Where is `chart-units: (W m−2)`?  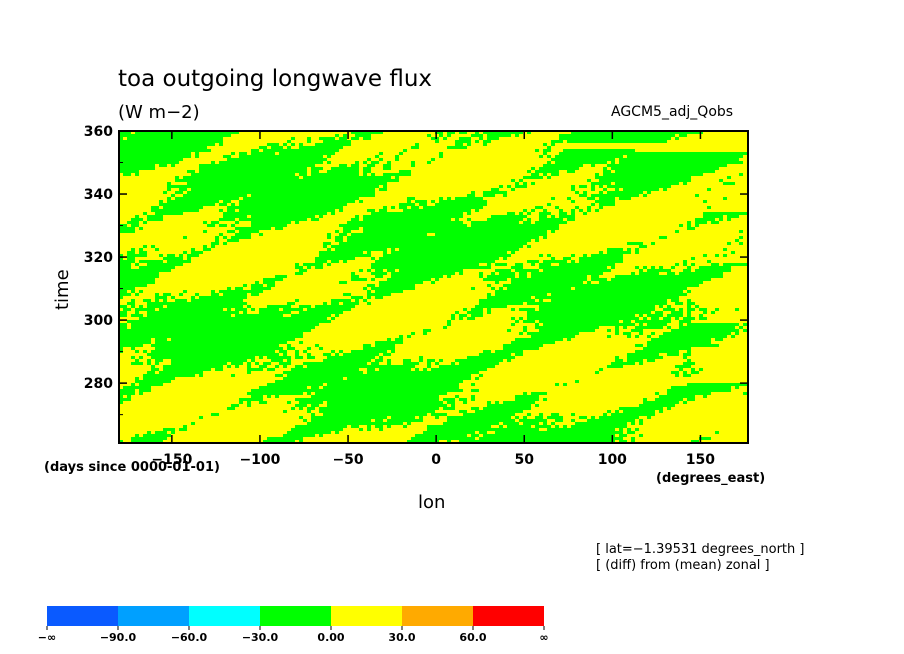
chart-units: (W m−2) is located at coordinates (159, 112).